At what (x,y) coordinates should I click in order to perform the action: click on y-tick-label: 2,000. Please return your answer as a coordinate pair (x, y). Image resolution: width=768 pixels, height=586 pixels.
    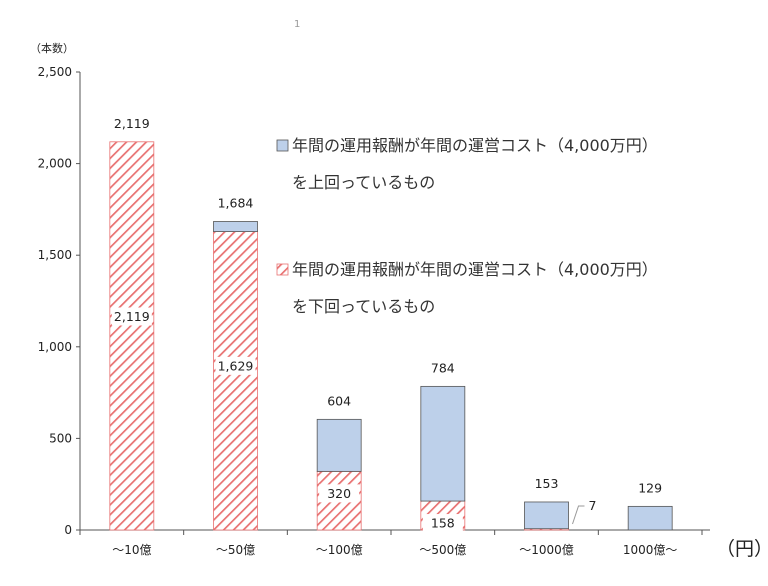
    Looking at the image, I should click on (55, 164).